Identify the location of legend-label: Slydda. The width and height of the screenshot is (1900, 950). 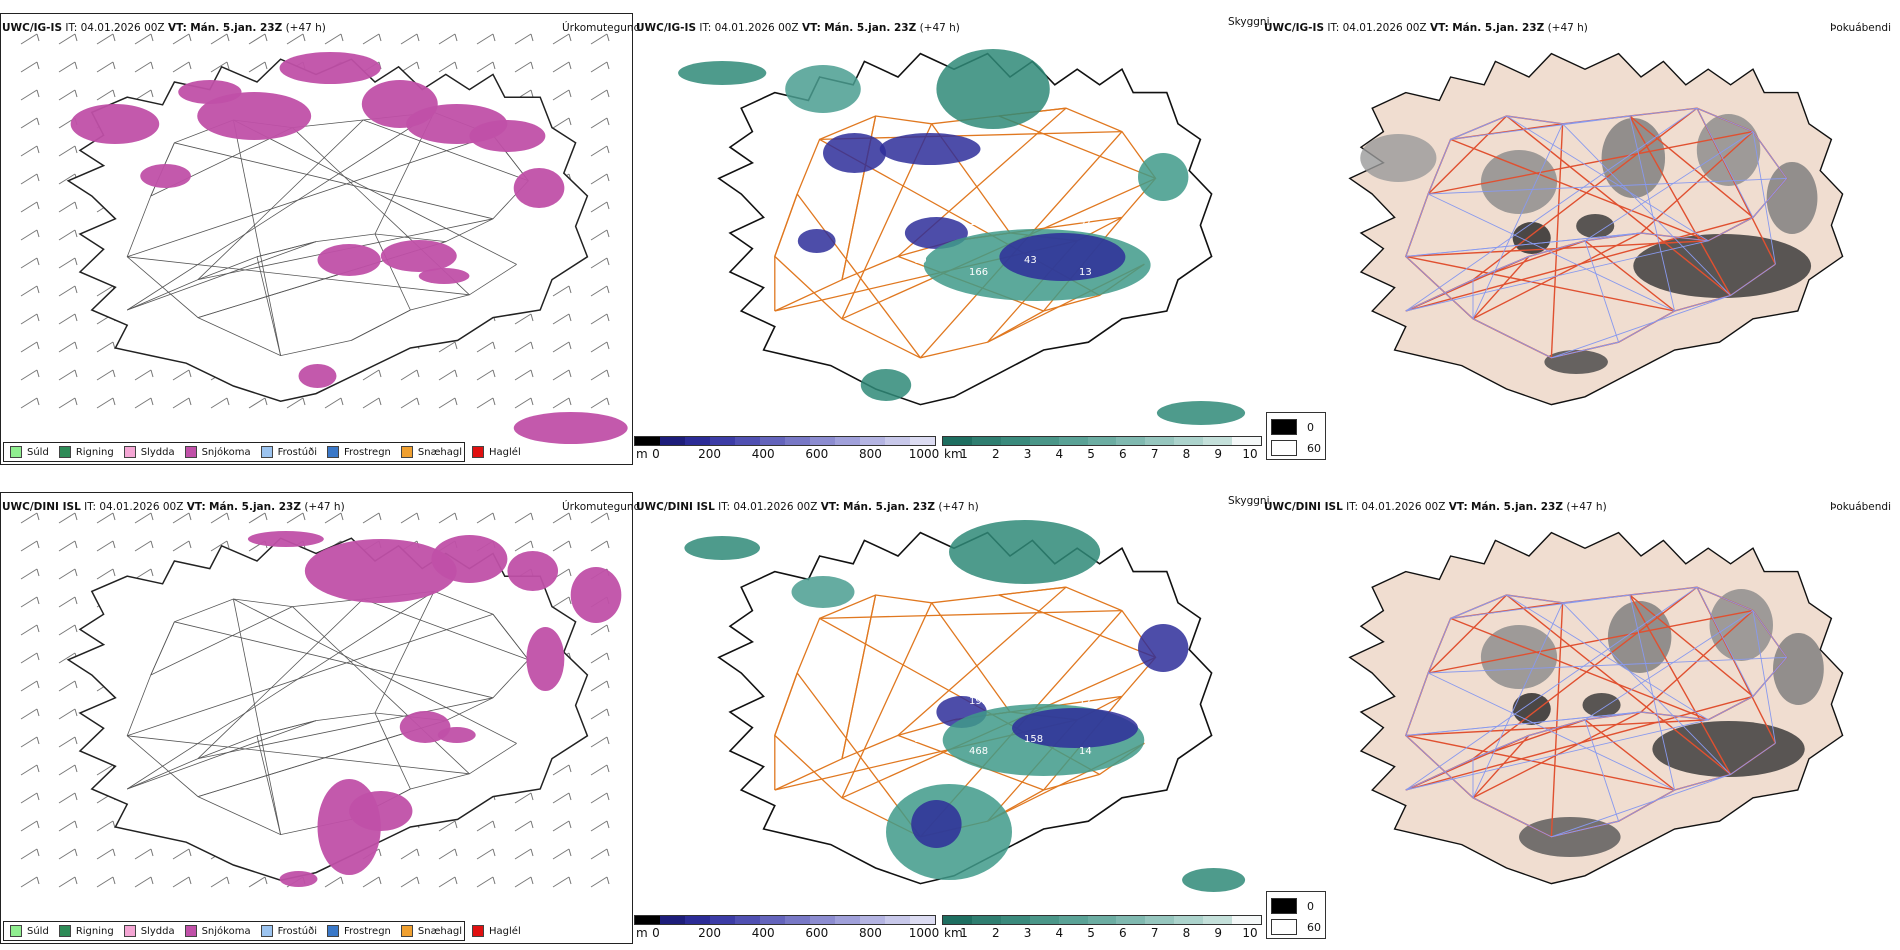
(157, 931).